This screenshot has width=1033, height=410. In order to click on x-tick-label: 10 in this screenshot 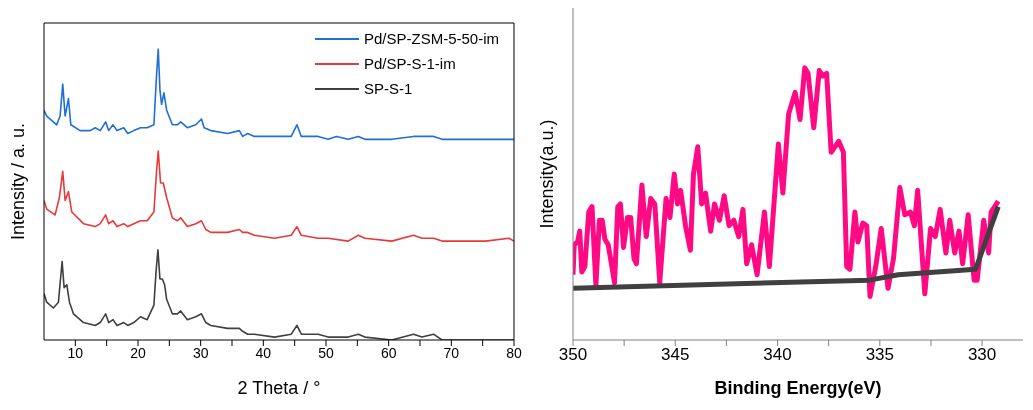, I will do `click(75, 352)`.